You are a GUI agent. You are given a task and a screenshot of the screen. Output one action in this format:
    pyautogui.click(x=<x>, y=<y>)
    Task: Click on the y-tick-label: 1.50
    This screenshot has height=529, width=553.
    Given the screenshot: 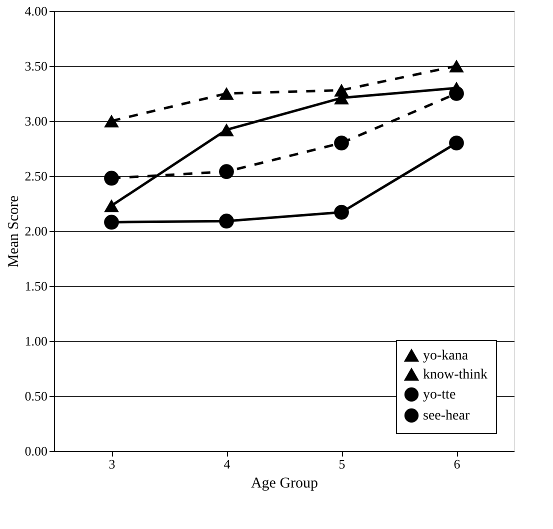 What is the action you would take?
    pyautogui.click(x=36, y=286)
    